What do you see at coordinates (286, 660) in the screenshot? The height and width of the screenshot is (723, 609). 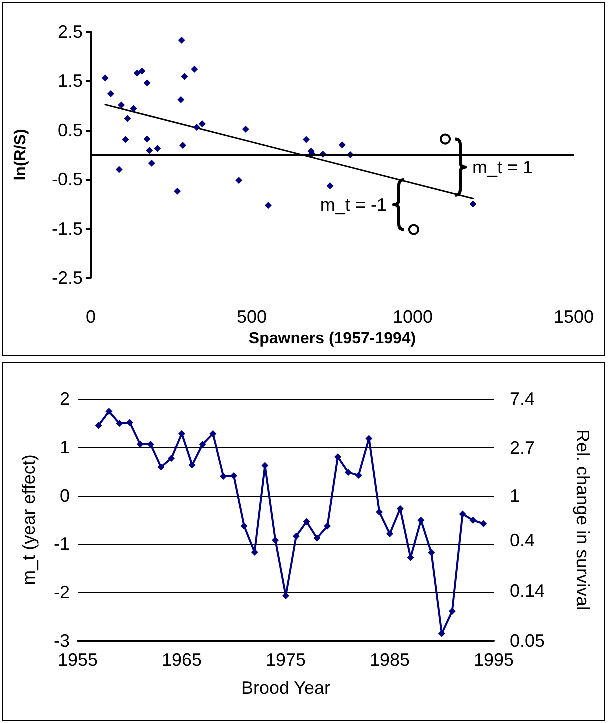 I see `x-tick-label: 1975` at bounding box center [286, 660].